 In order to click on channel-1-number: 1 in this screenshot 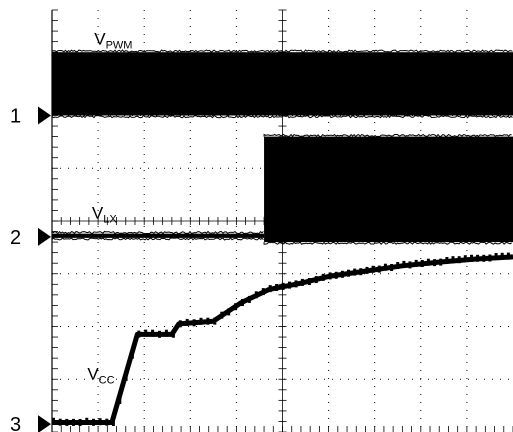, I will do `click(15, 117)`.